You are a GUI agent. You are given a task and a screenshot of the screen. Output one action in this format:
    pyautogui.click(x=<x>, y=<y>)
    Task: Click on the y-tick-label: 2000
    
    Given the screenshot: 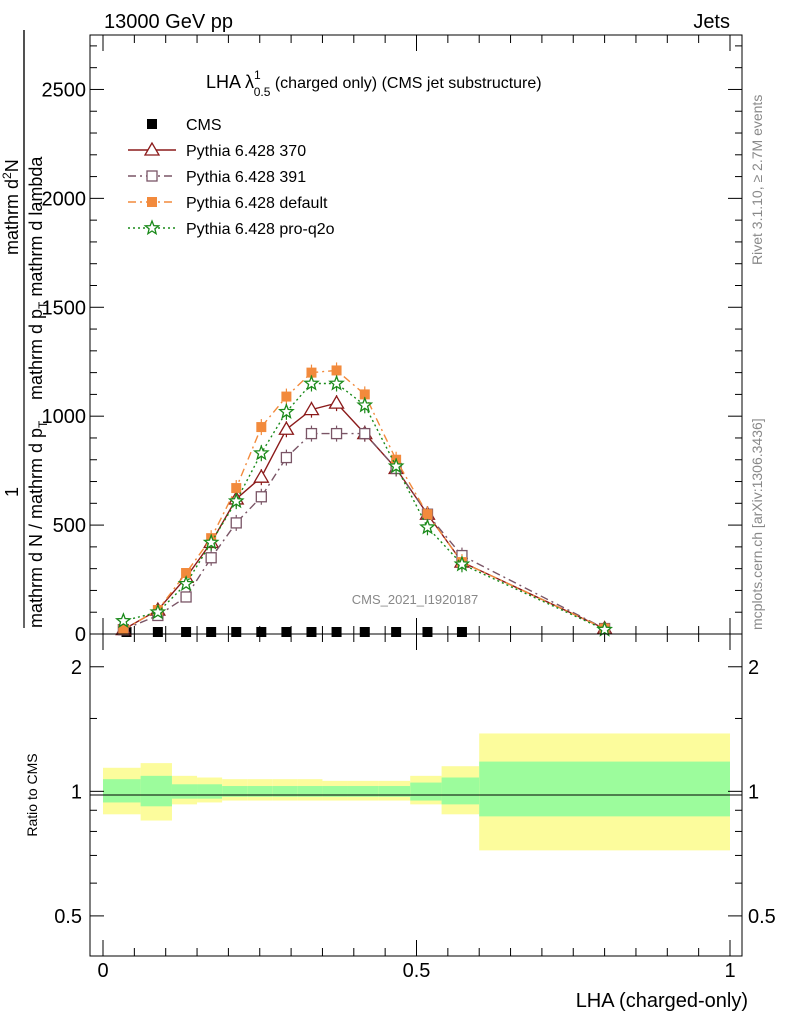 What is the action you would take?
    pyautogui.click(x=64, y=199)
    